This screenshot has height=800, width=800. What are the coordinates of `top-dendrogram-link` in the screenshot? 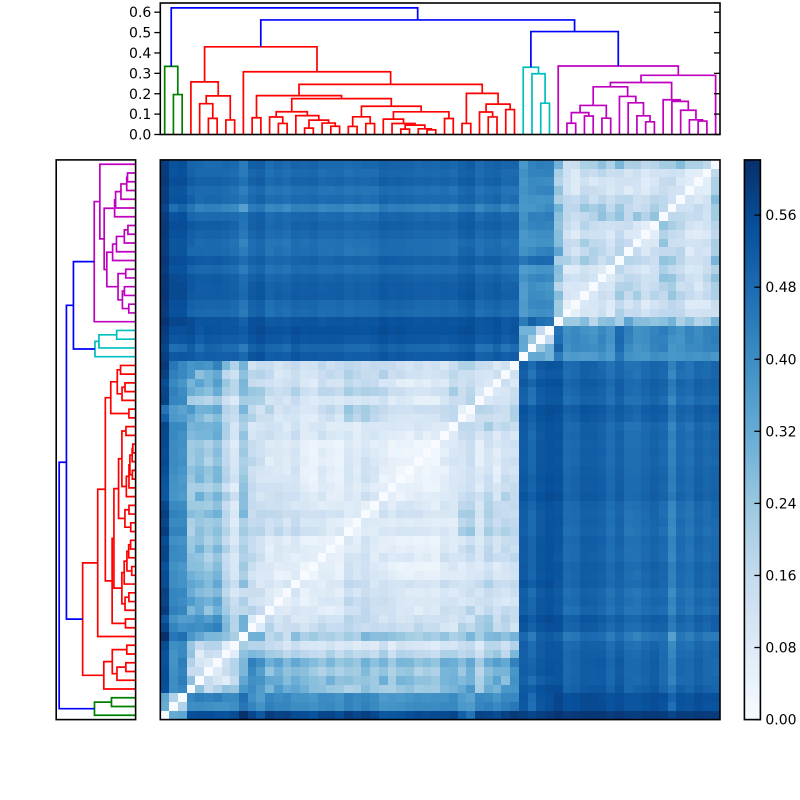 It's located at (260, 63).